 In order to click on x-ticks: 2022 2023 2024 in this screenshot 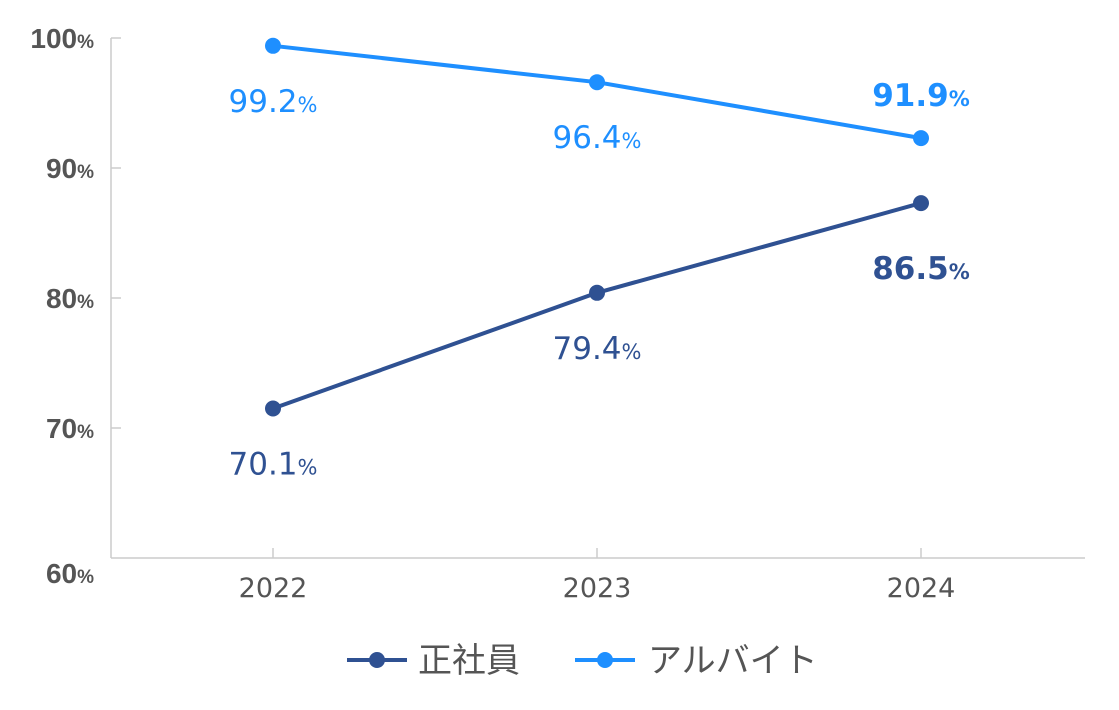, I will do `click(597, 576)`.